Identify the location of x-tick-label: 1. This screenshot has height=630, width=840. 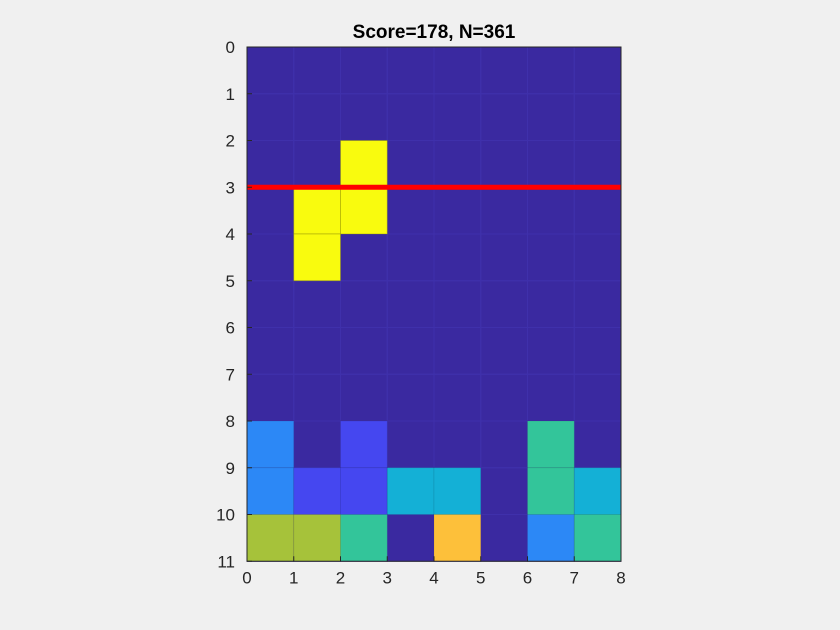
(293, 577).